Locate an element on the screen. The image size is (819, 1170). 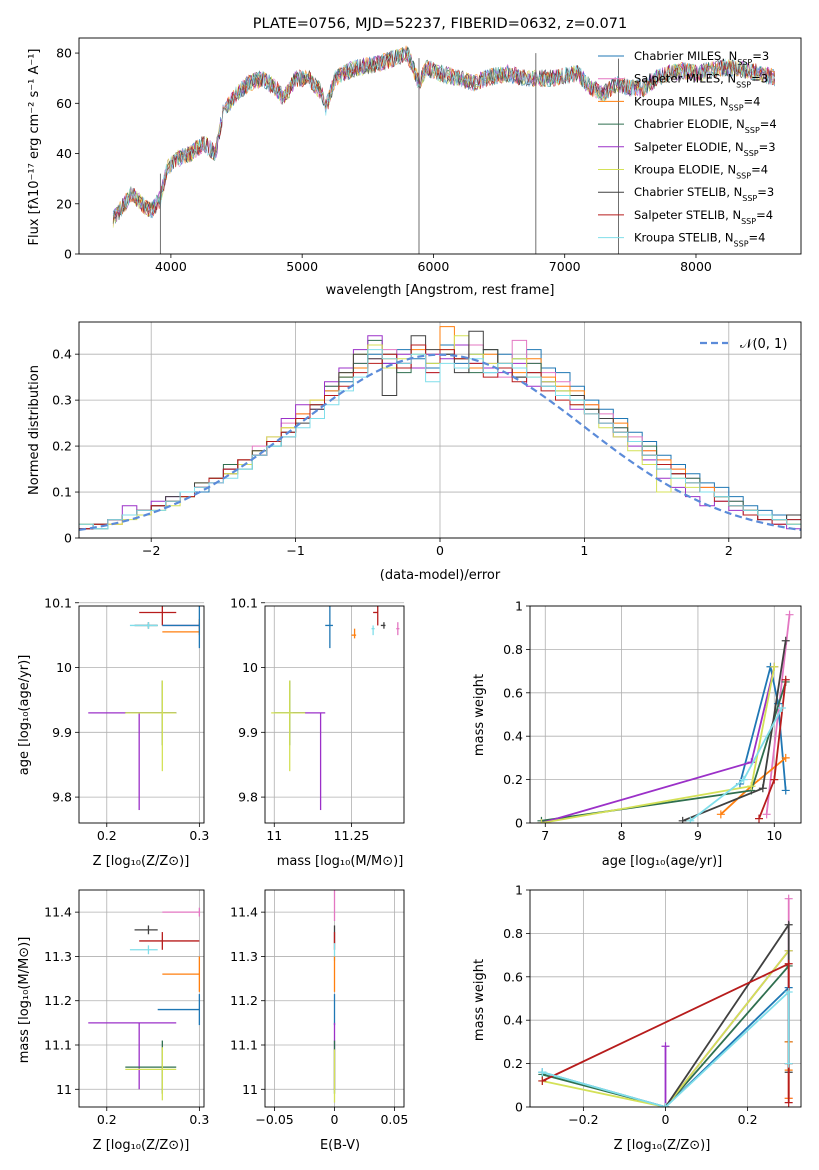
spectrum-xtick-label: 5000 is located at coordinates (302, 266).